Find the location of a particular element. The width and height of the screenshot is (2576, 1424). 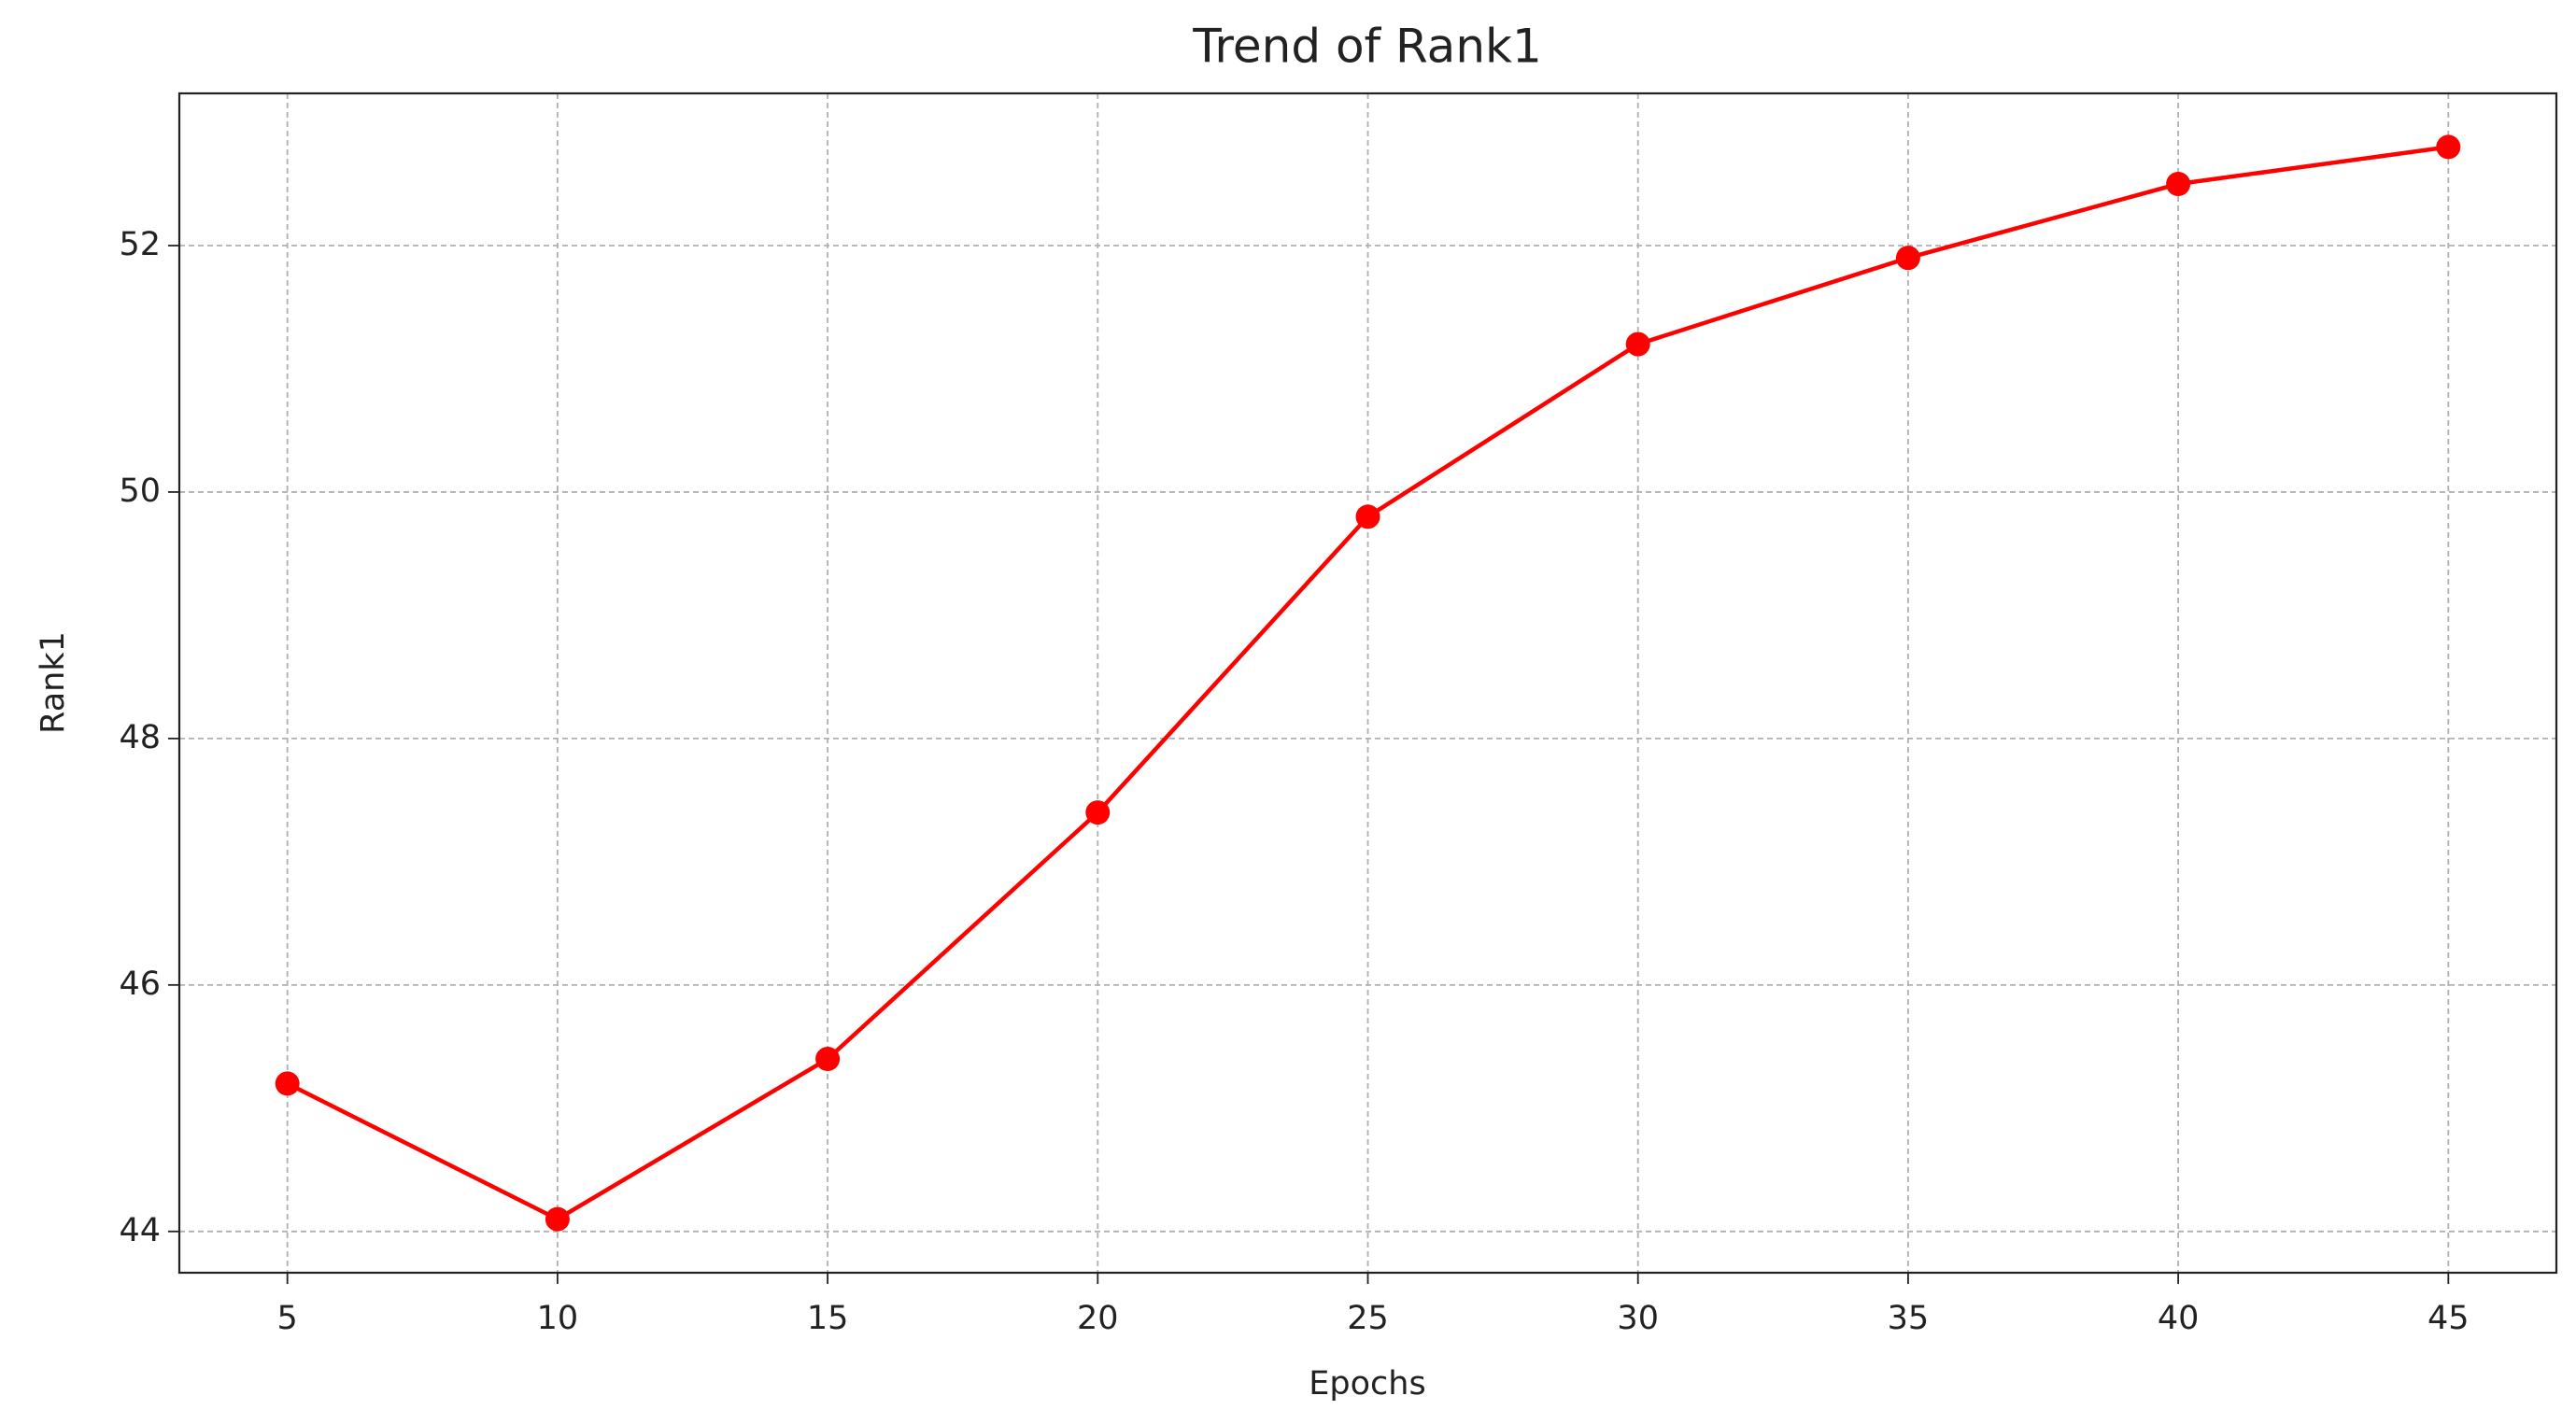

y-axis-label: Rank1 is located at coordinates (53, 682).